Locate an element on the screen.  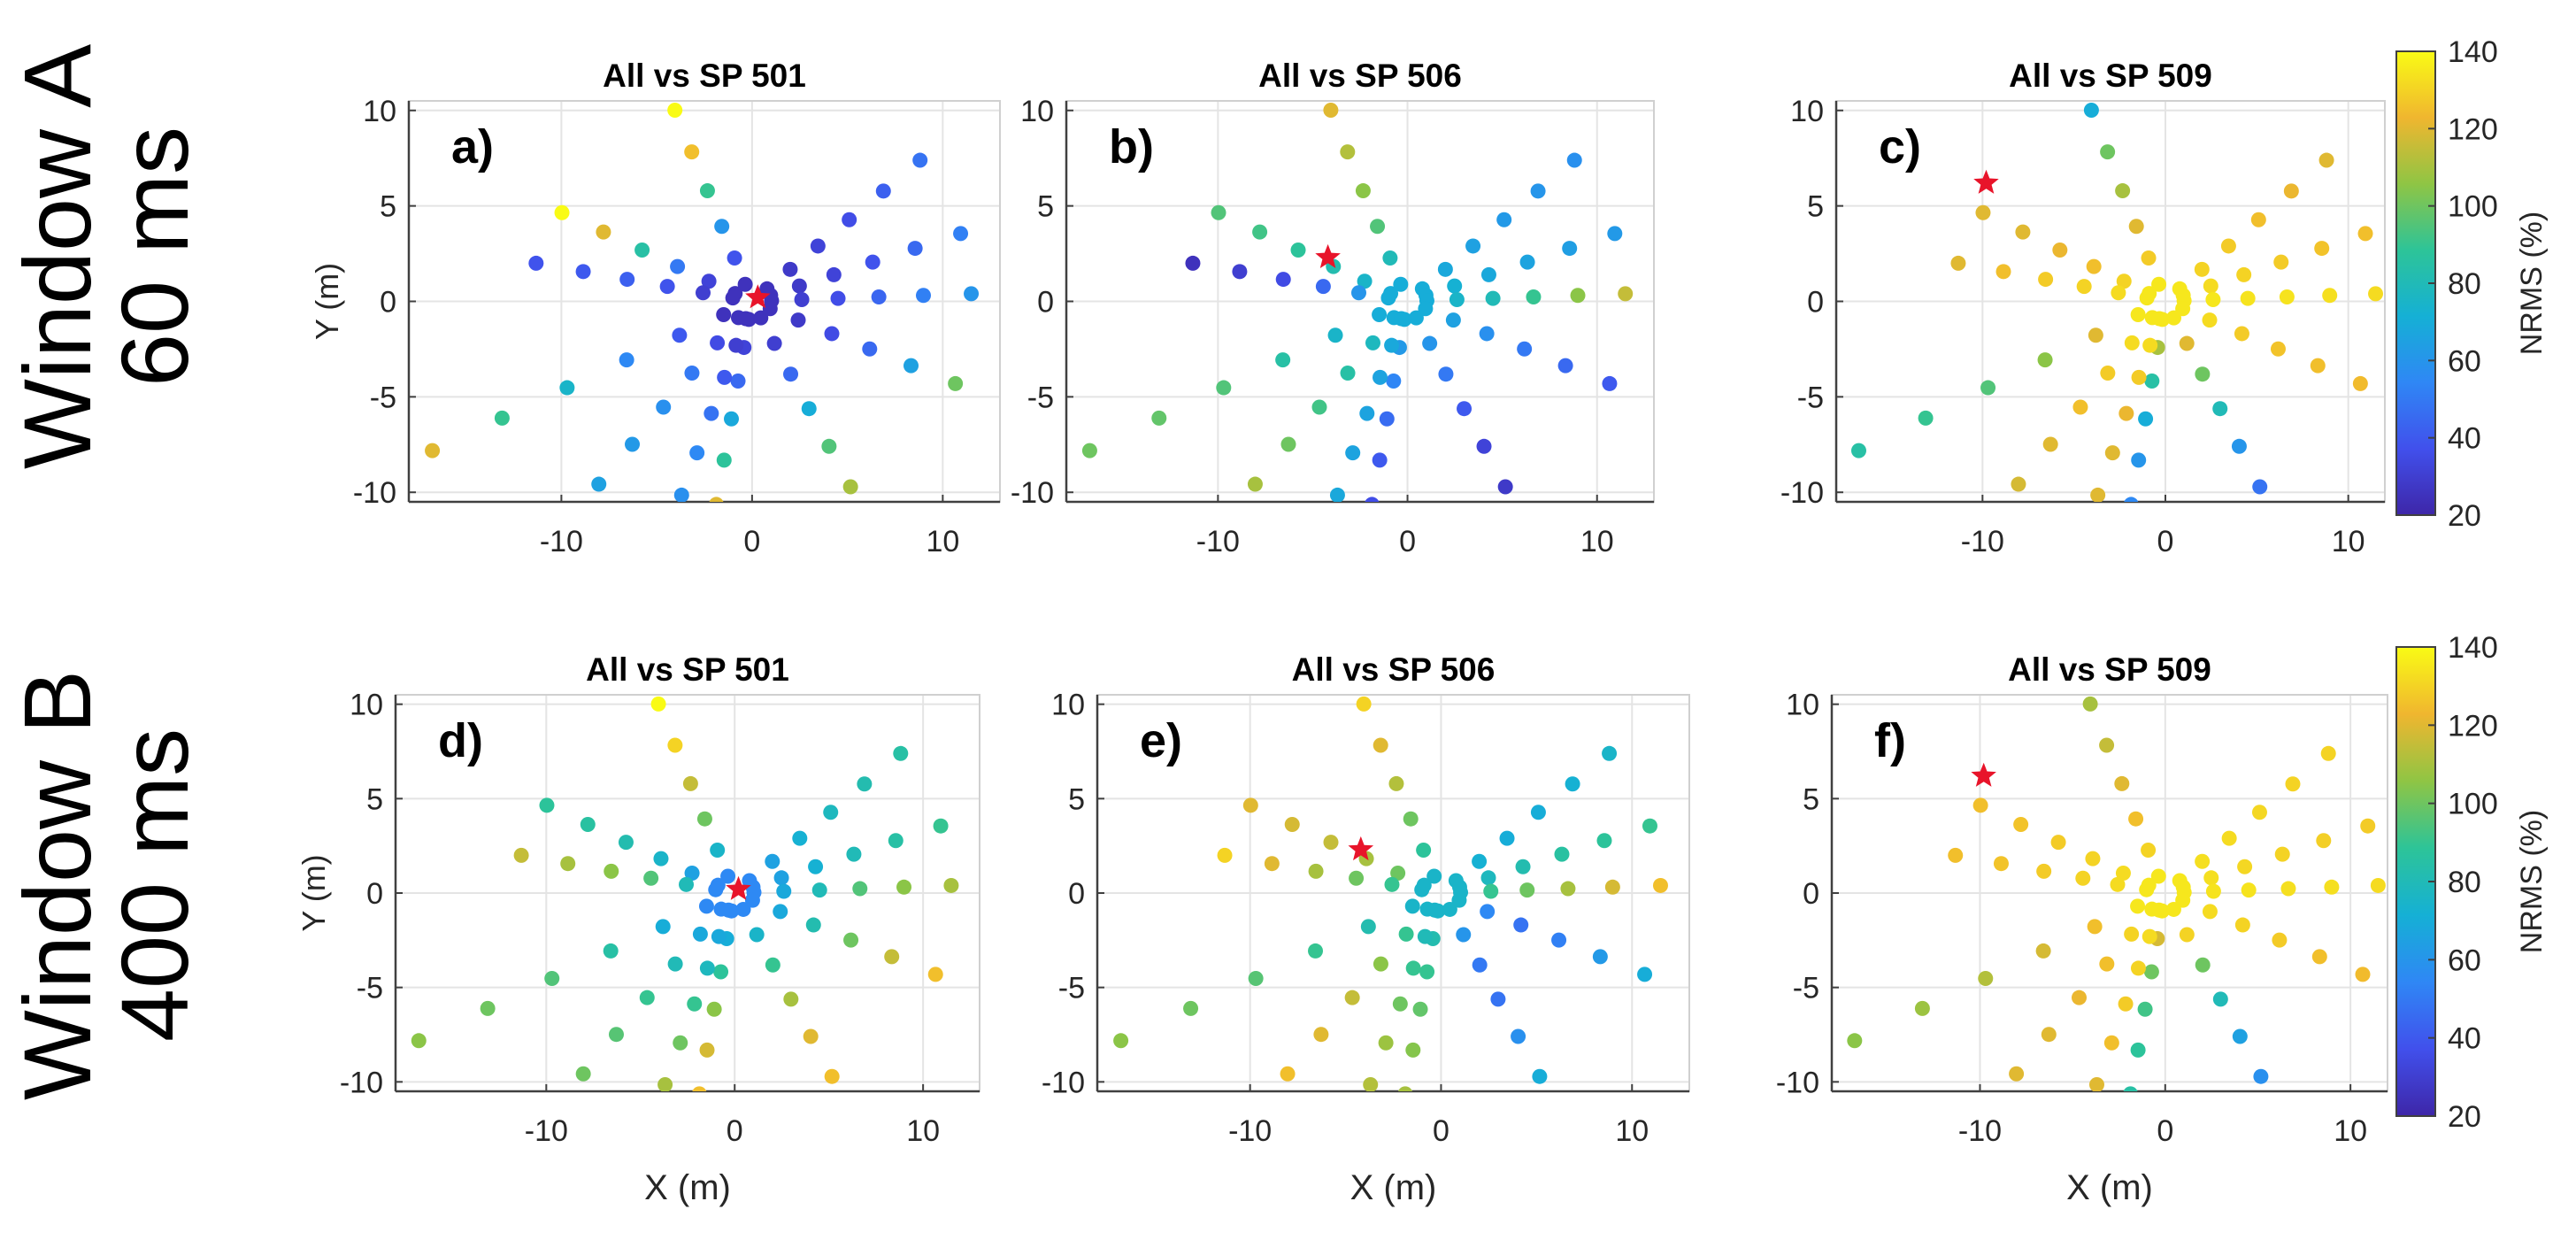
panel-letter: d) is located at coordinates (460, 740).